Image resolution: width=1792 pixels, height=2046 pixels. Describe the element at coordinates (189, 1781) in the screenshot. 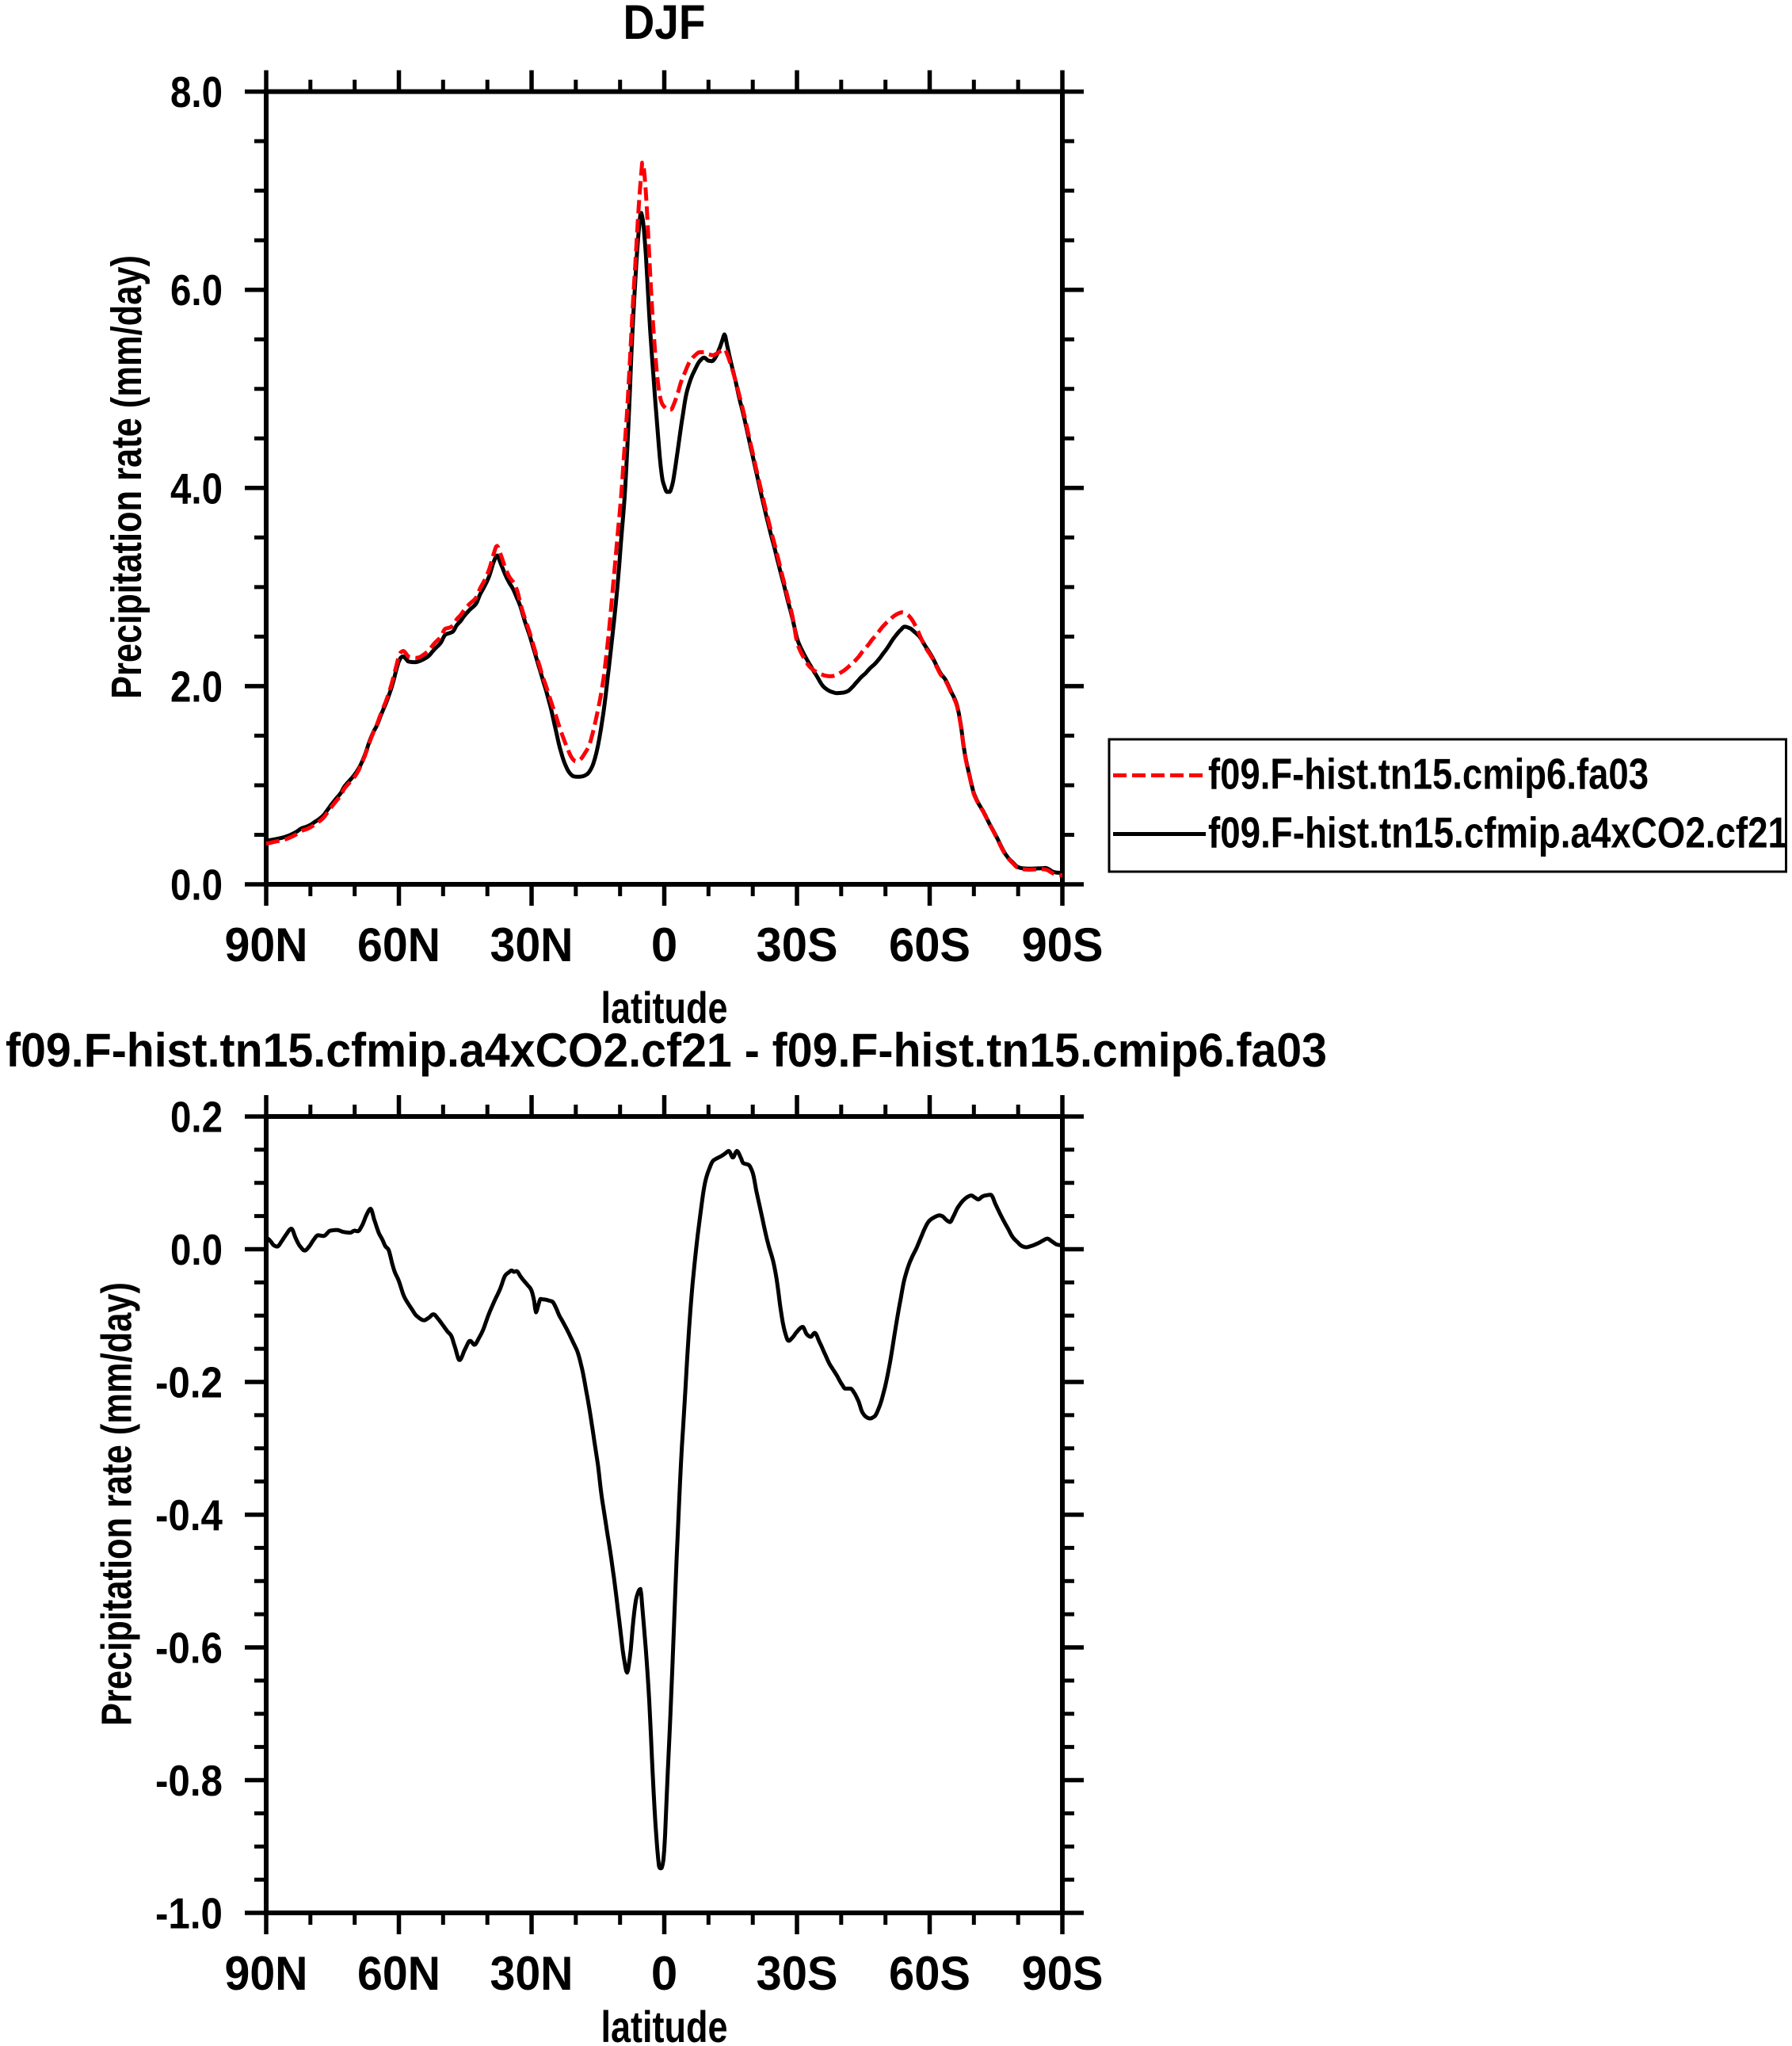

I see `svg-text: -0.8` at that location.